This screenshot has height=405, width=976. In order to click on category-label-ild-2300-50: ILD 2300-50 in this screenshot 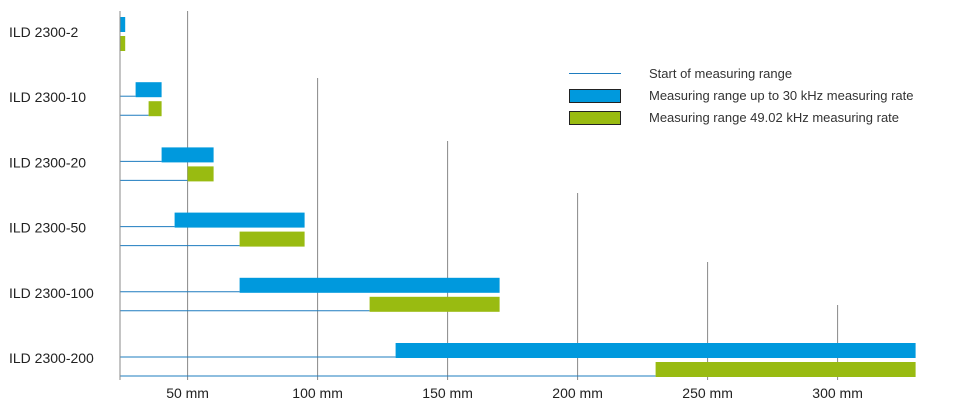, I will do `click(47, 228)`.